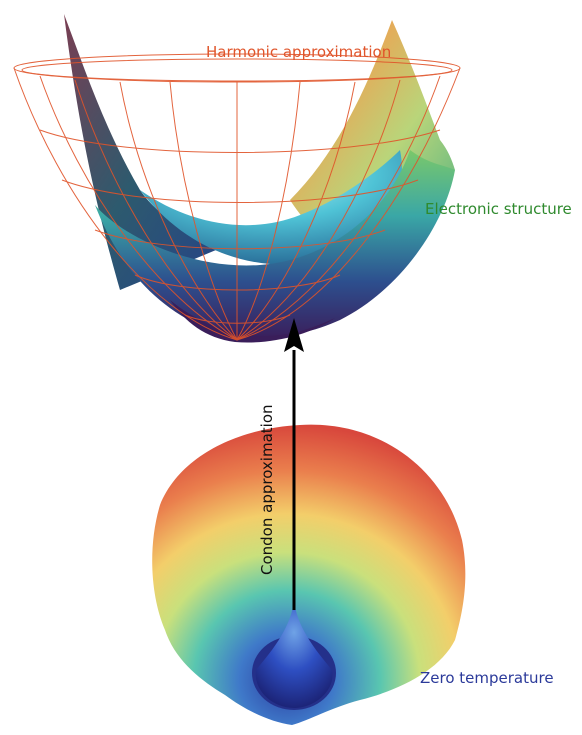  I want to click on upper-surface-bottom, so click(252, 321).